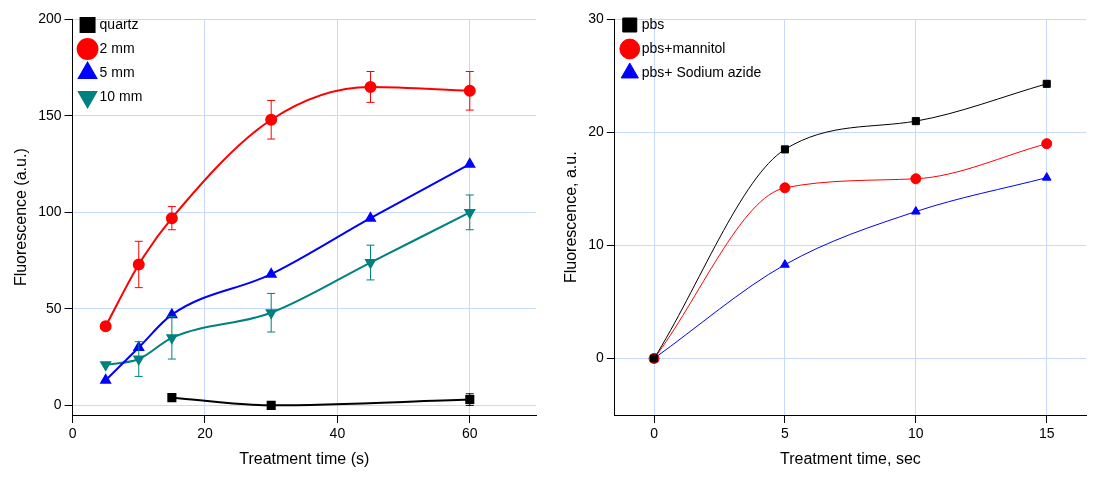 The height and width of the screenshot is (481, 1104). What do you see at coordinates (683, 47) in the screenshot?
I see `legend-label: pbs+mannitol` at bounding box center [683, 47].